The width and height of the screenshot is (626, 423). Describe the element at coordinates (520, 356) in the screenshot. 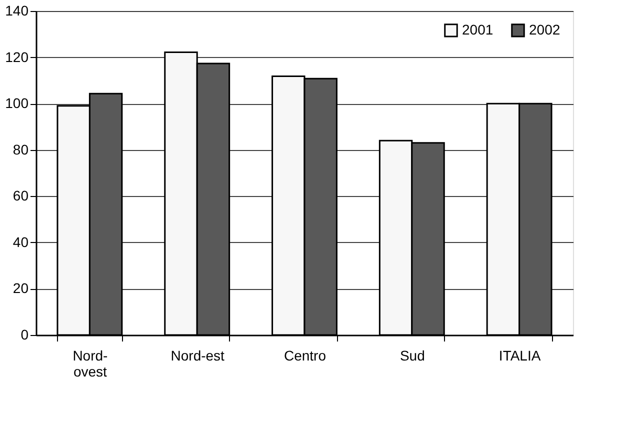

I see `x-tick-label: ITALIA` at that location.